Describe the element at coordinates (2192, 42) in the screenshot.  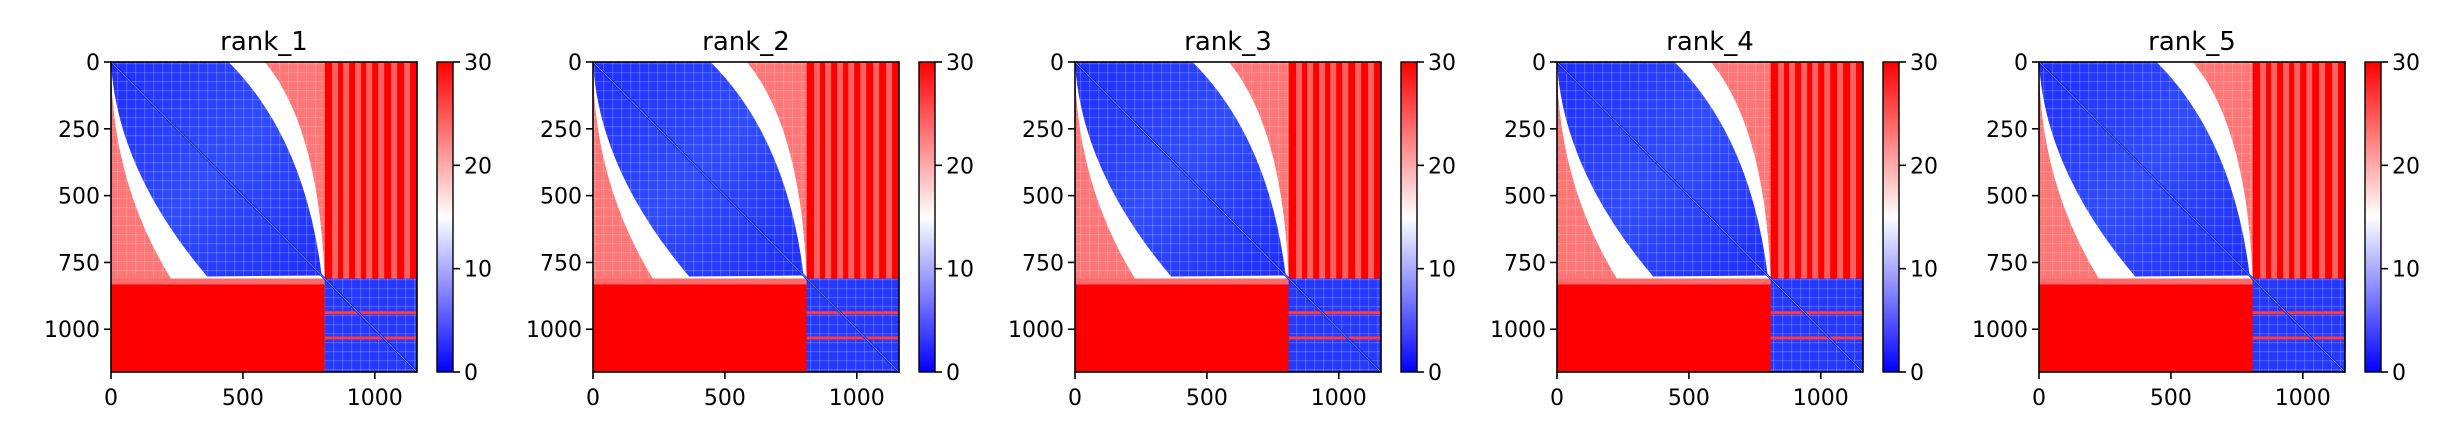
I see `panel-title: rank_5` at that location.